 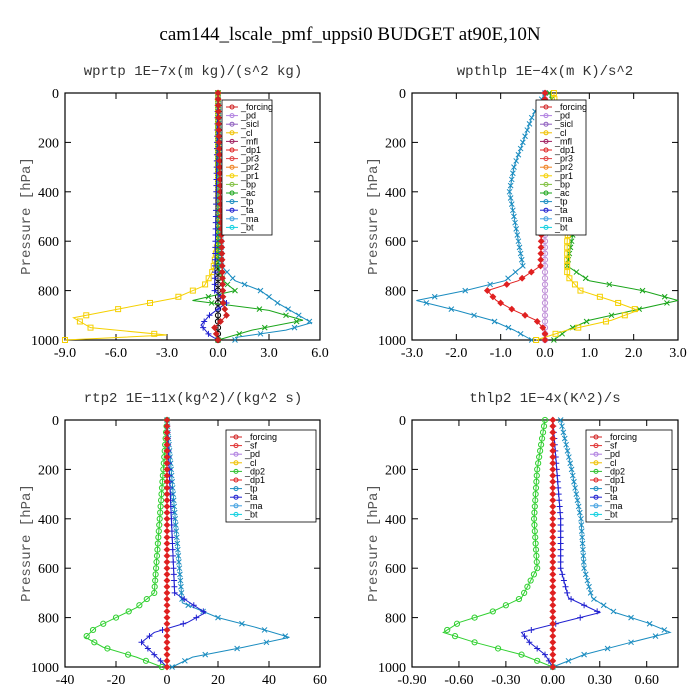 I want to click on y-axis-label-rtp2: Pressure [hPa], so click(x=27, y=543).